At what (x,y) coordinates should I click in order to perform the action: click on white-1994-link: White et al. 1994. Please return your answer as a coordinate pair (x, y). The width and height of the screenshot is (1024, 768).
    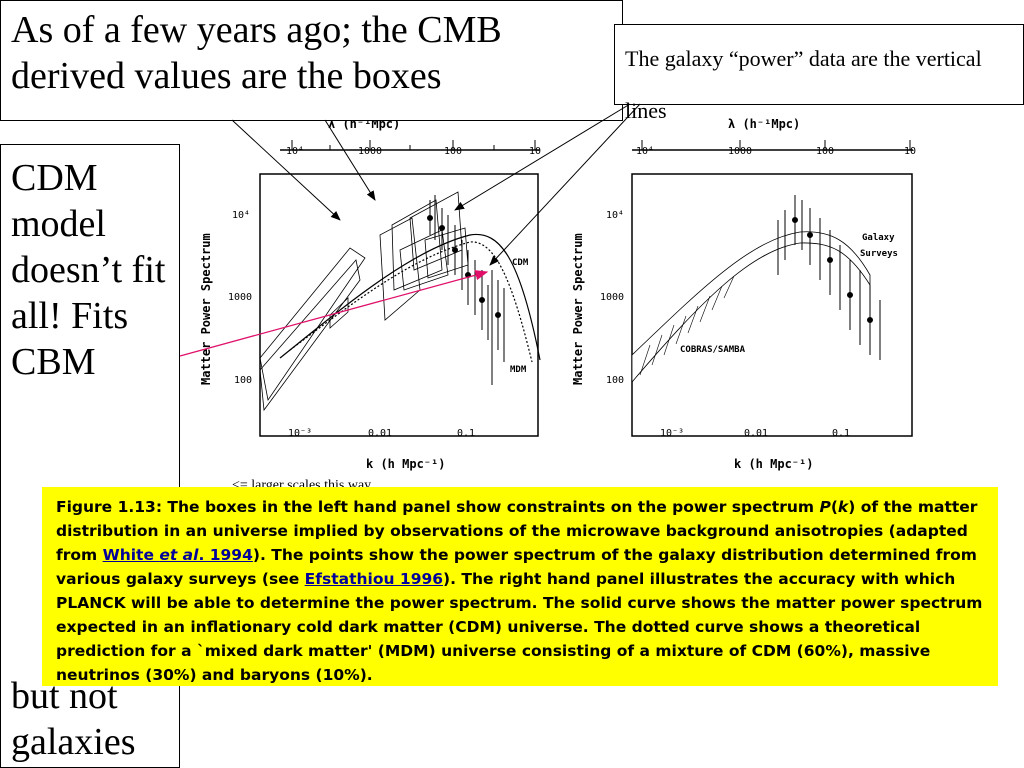
    Looking at the image, I should click on (178, 555).